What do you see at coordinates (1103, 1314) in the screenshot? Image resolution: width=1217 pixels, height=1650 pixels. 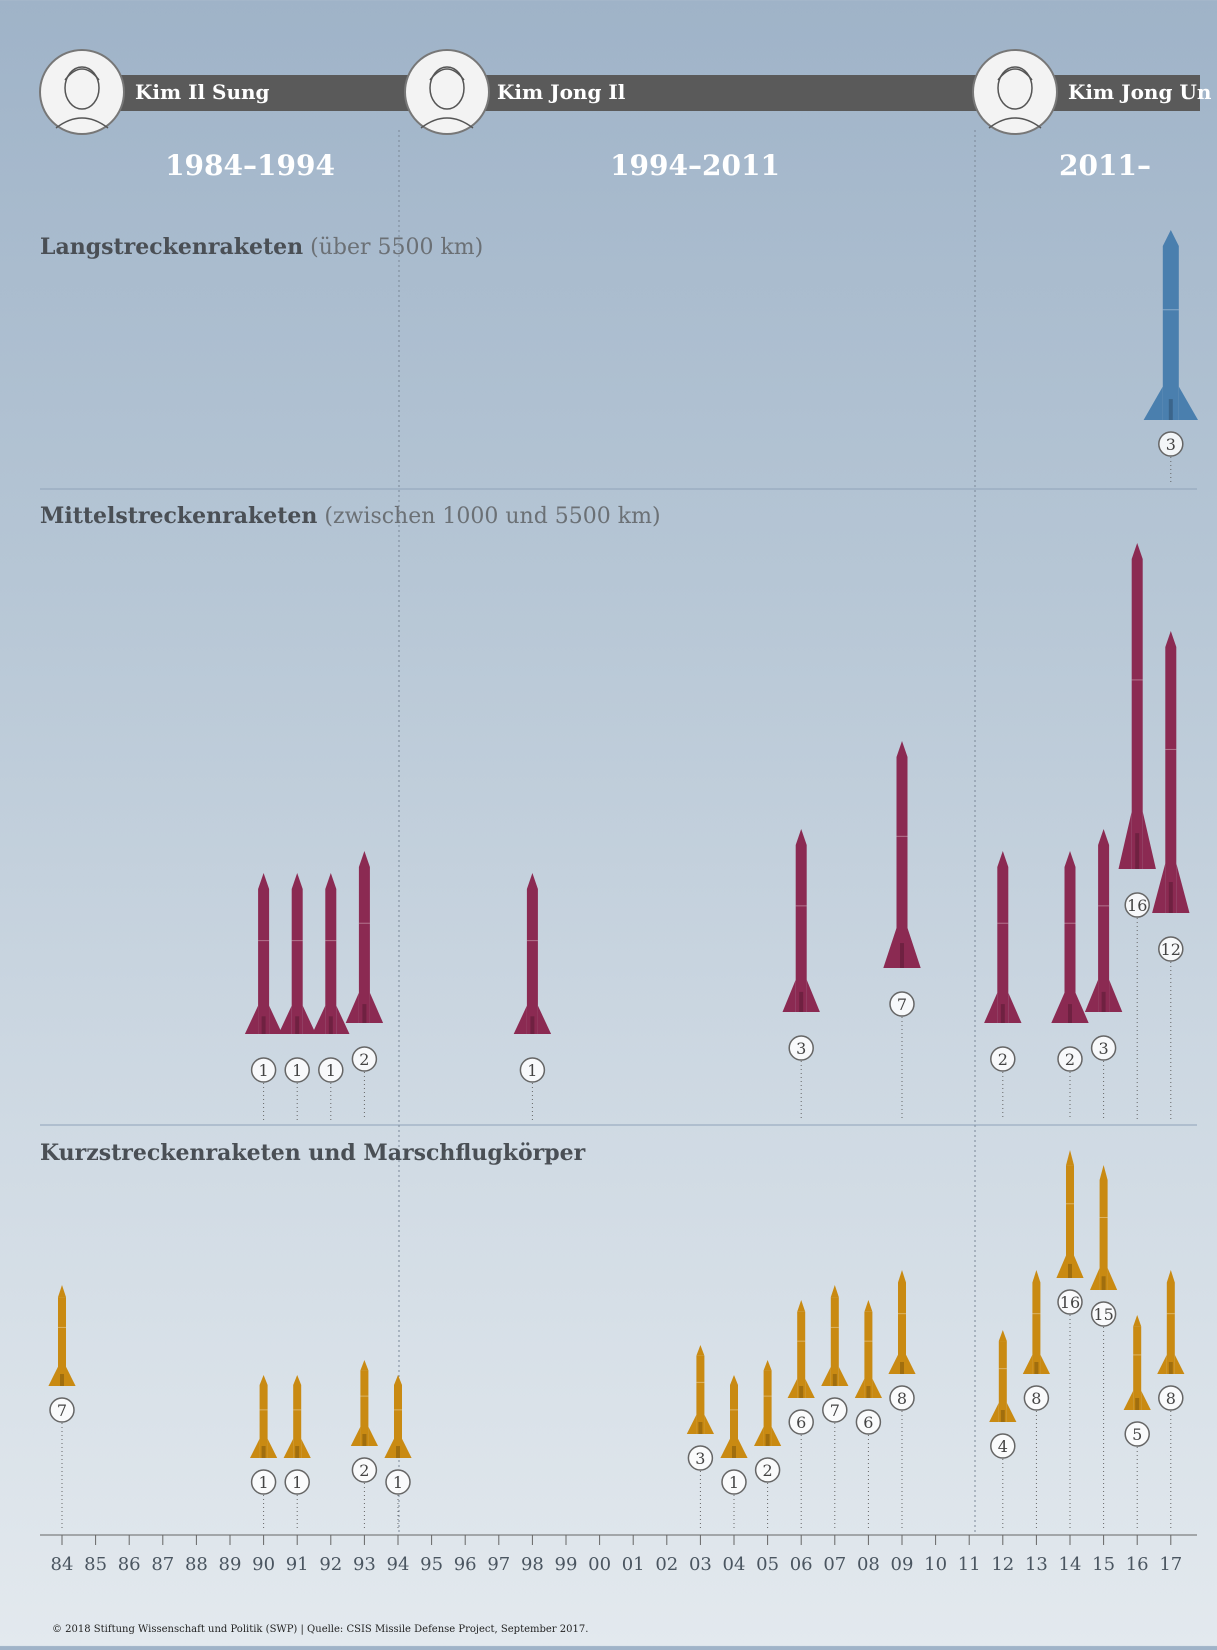 I see `value-label-2-15: 15` at bounding box center [1103, 1314].